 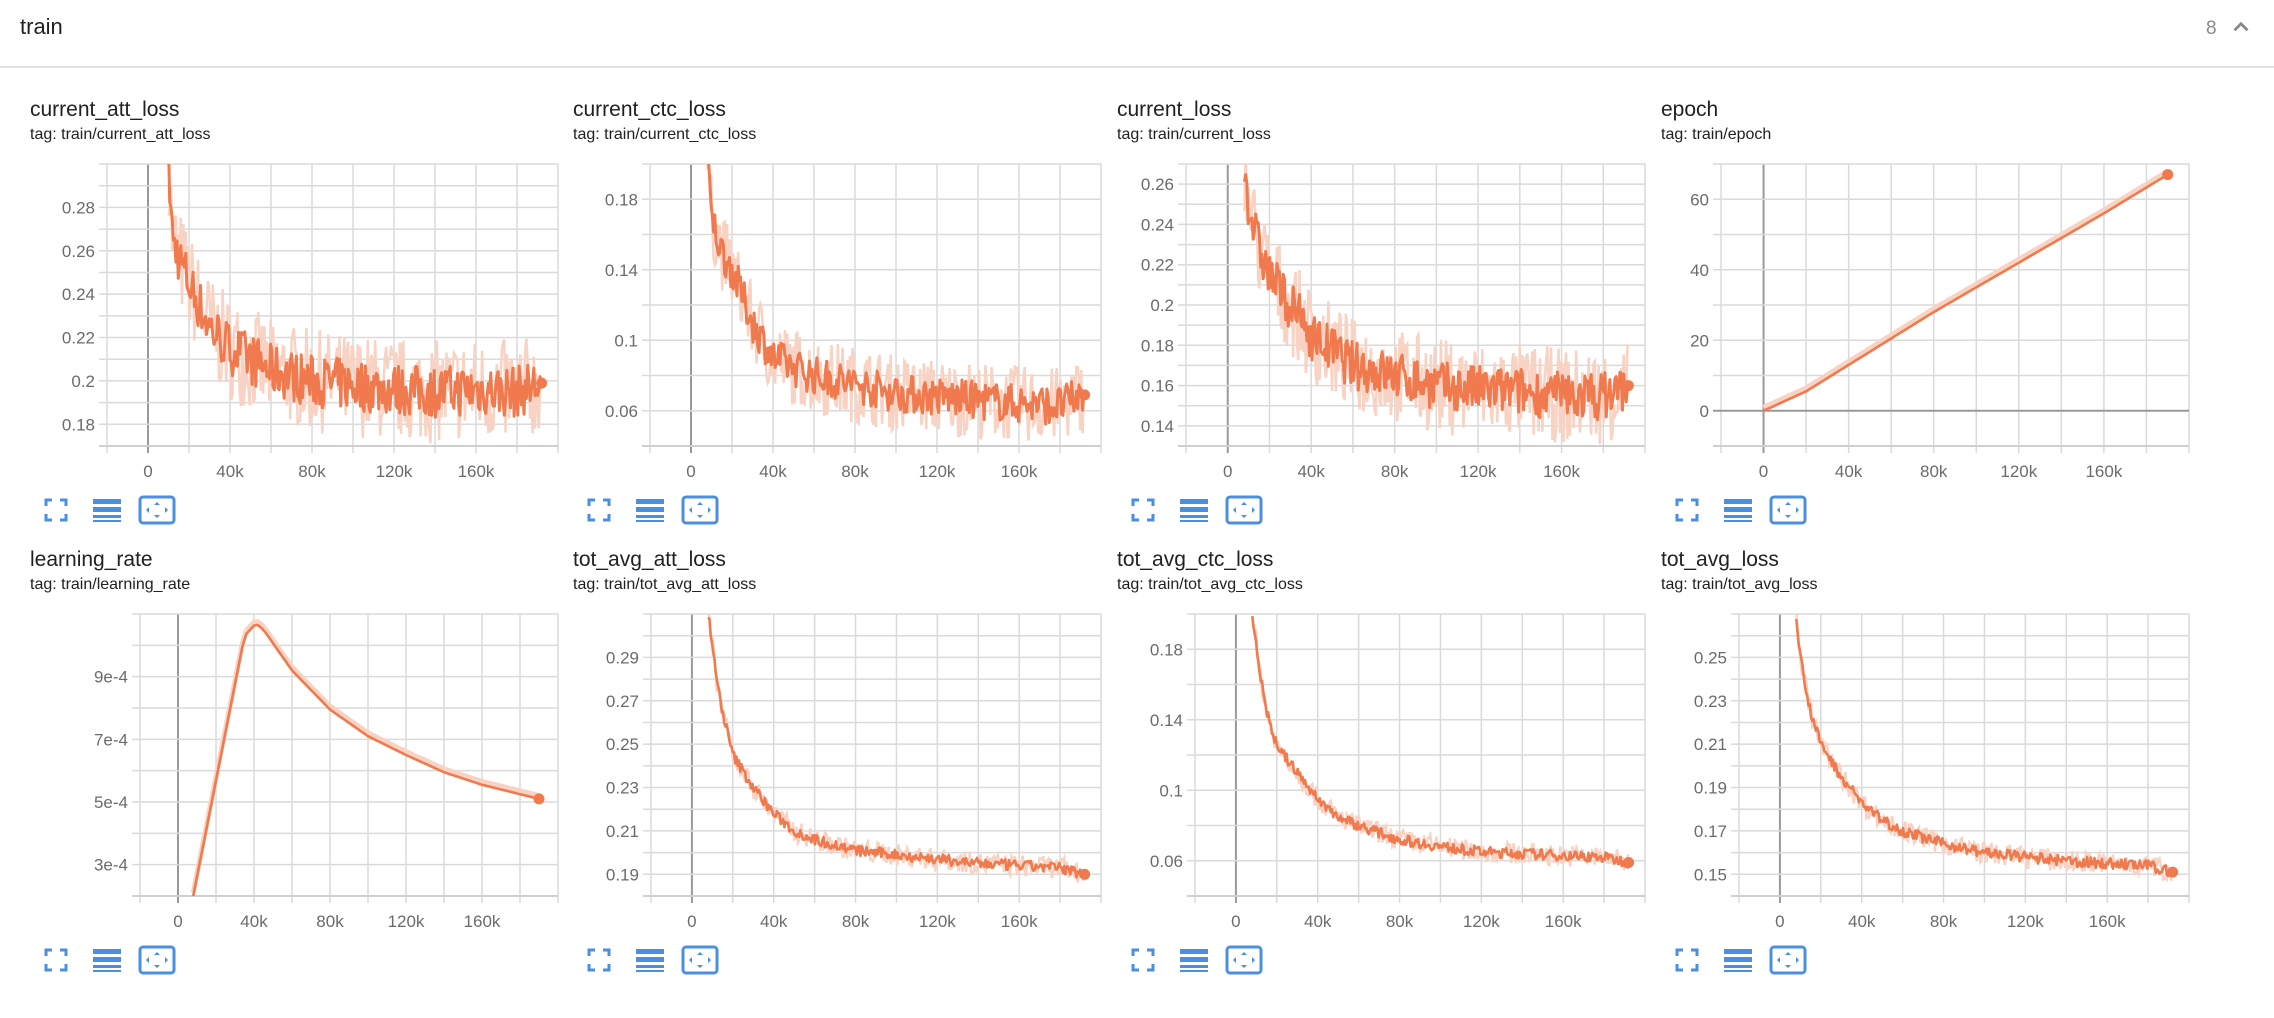 I want to click on y-tick-label: 0.21, so click(x=1710, y=744).